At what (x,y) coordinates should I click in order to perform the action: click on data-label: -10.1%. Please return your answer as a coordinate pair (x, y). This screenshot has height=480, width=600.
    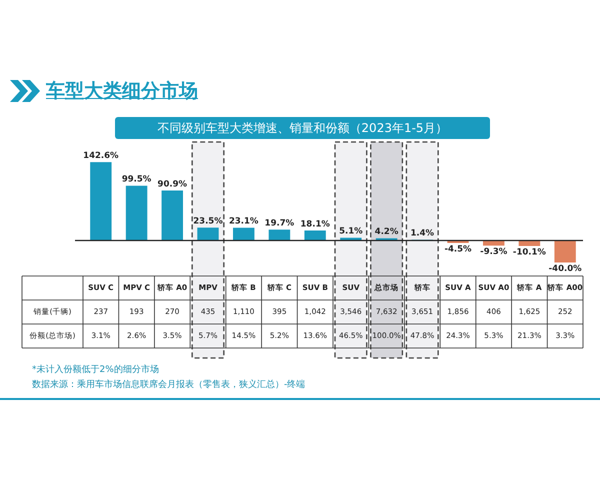
    Looking at the image, I should click on (529, 253).